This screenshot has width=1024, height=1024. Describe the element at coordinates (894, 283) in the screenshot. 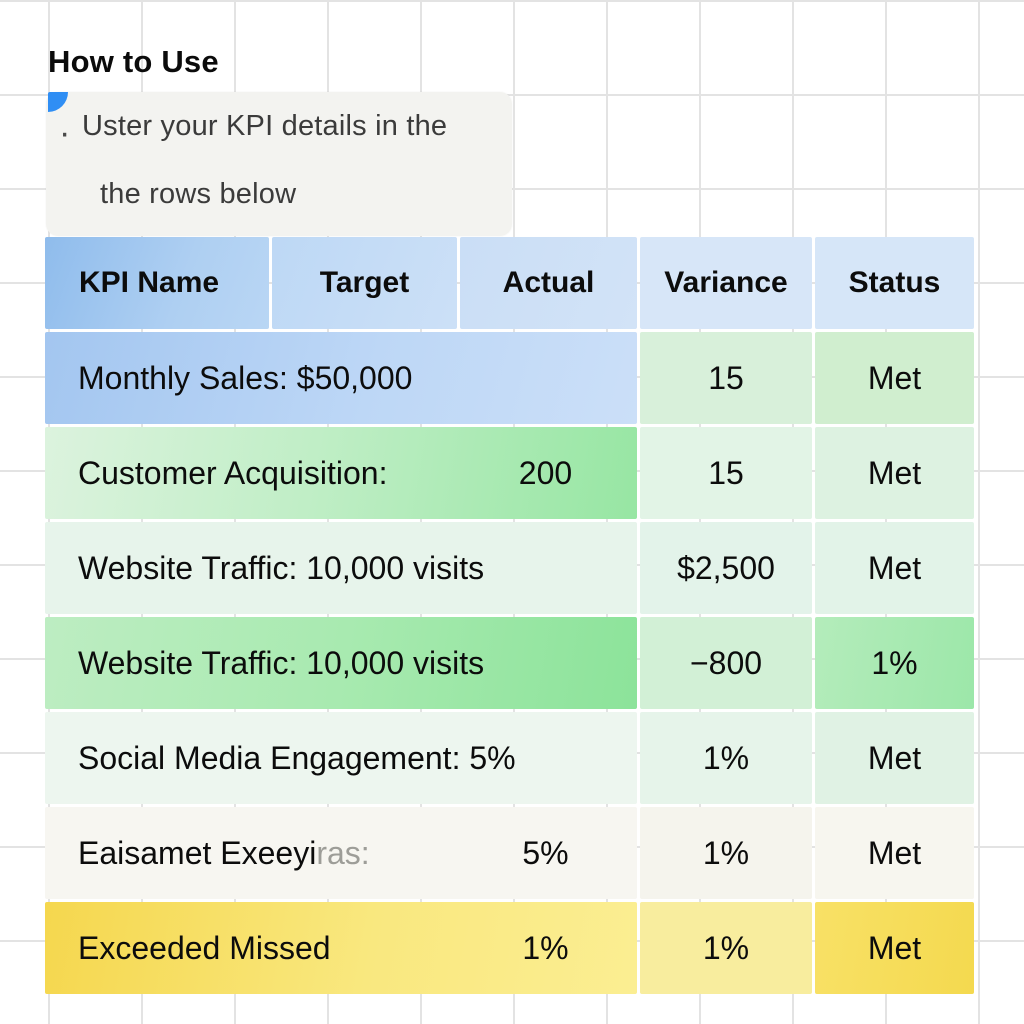

I see `header-status: Status` at that location.